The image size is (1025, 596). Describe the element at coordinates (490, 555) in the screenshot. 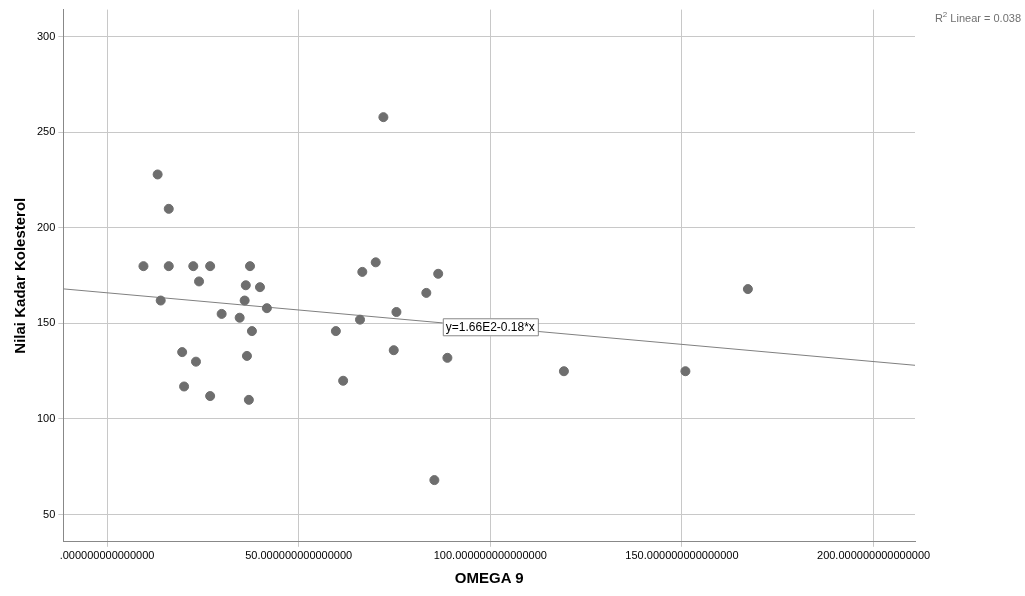

I see `x-tick-label: 100.000000000000000` at that location.